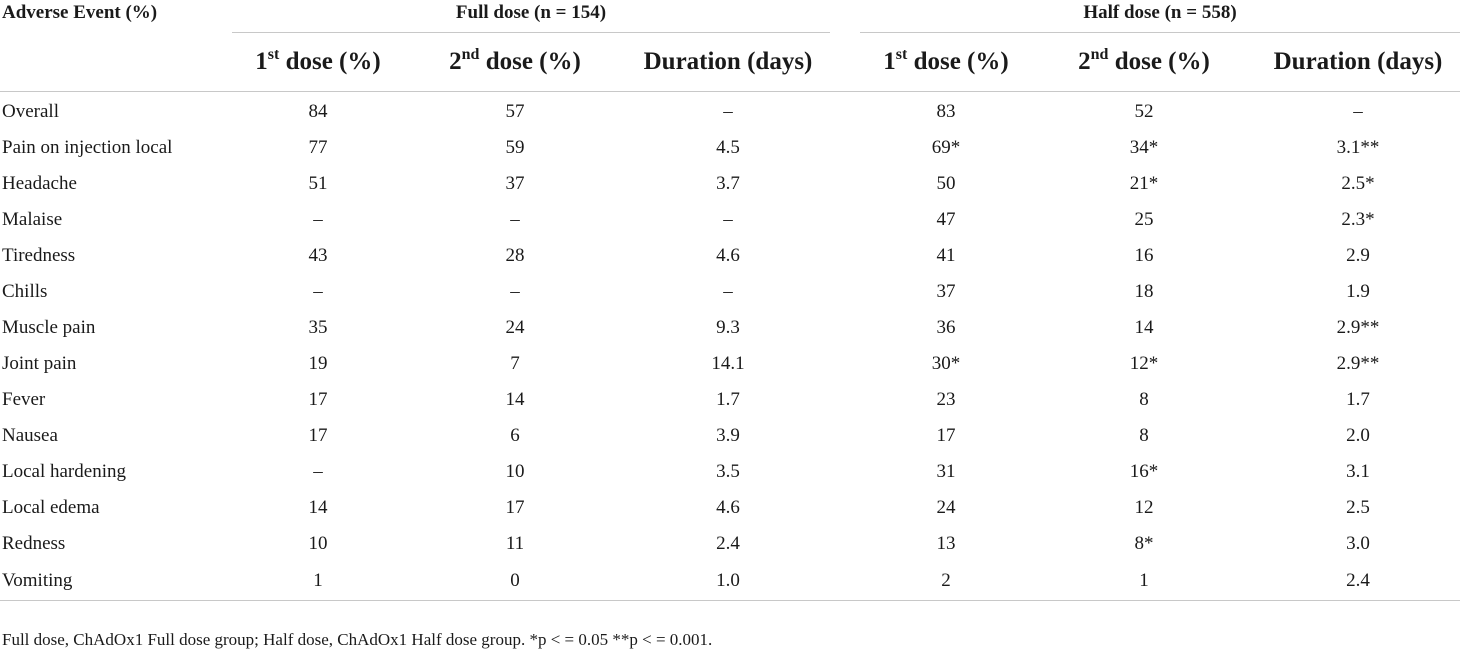 Image resolution: width=1460 pixels, height=654 pixels. Describe the element at coordinates (946, 255) in the screenshot. I see `table-cell: 41` at that location.